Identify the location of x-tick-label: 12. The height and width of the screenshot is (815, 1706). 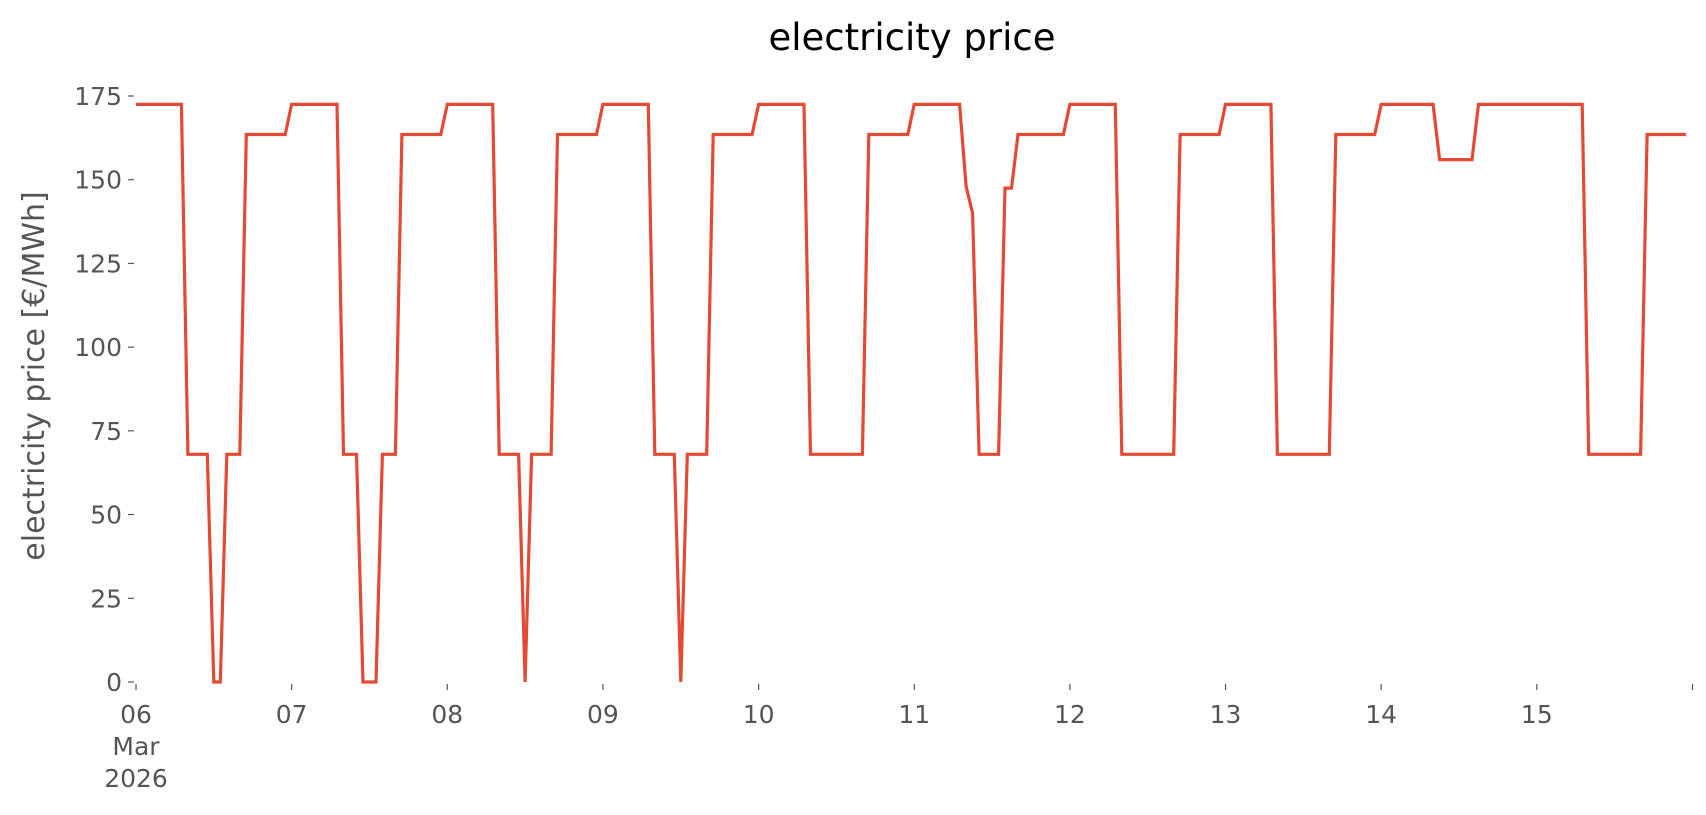
(1070, 714).